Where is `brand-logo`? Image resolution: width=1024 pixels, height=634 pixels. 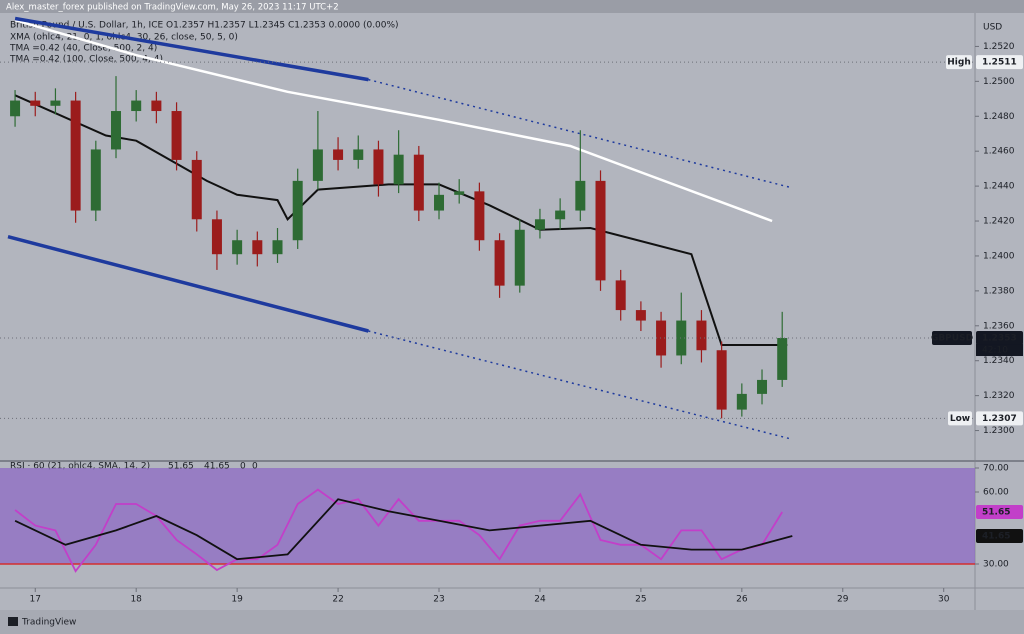 brand-logo is located at coordinates (13, 621).